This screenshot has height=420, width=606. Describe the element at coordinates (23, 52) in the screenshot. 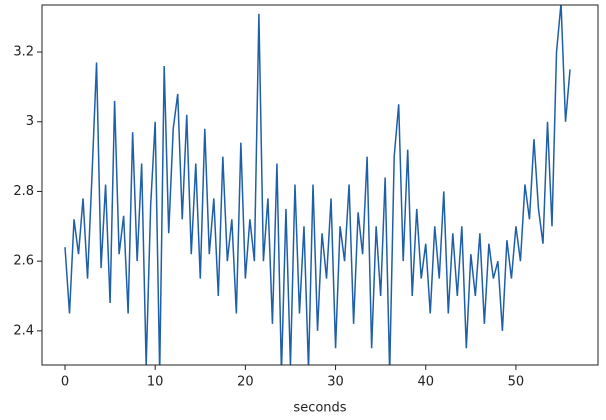

I see `y-tick-label: 3.2` at that location.